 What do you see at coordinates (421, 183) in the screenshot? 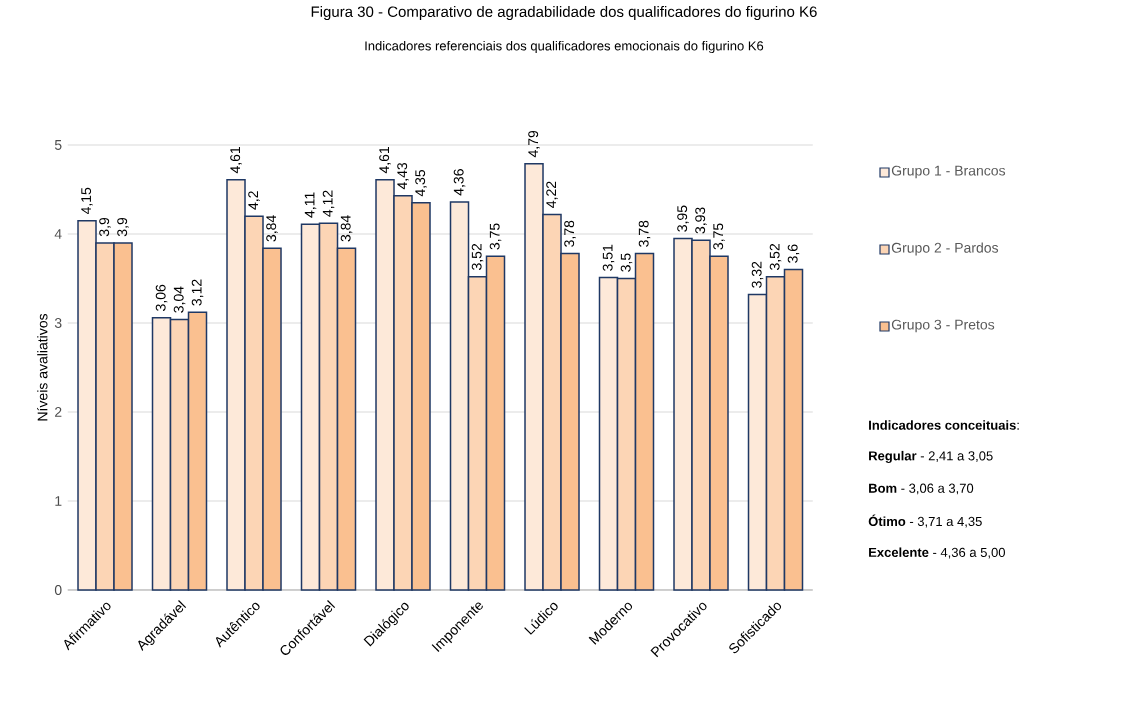
I see `data-label: 4,35` at bounding box center [421, 183].